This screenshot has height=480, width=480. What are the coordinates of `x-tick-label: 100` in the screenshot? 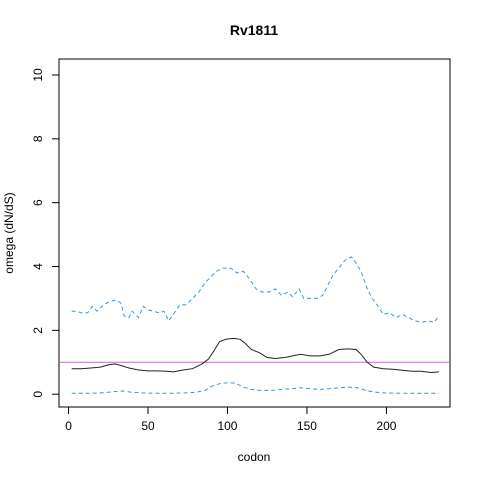 It's located at (227, 426).